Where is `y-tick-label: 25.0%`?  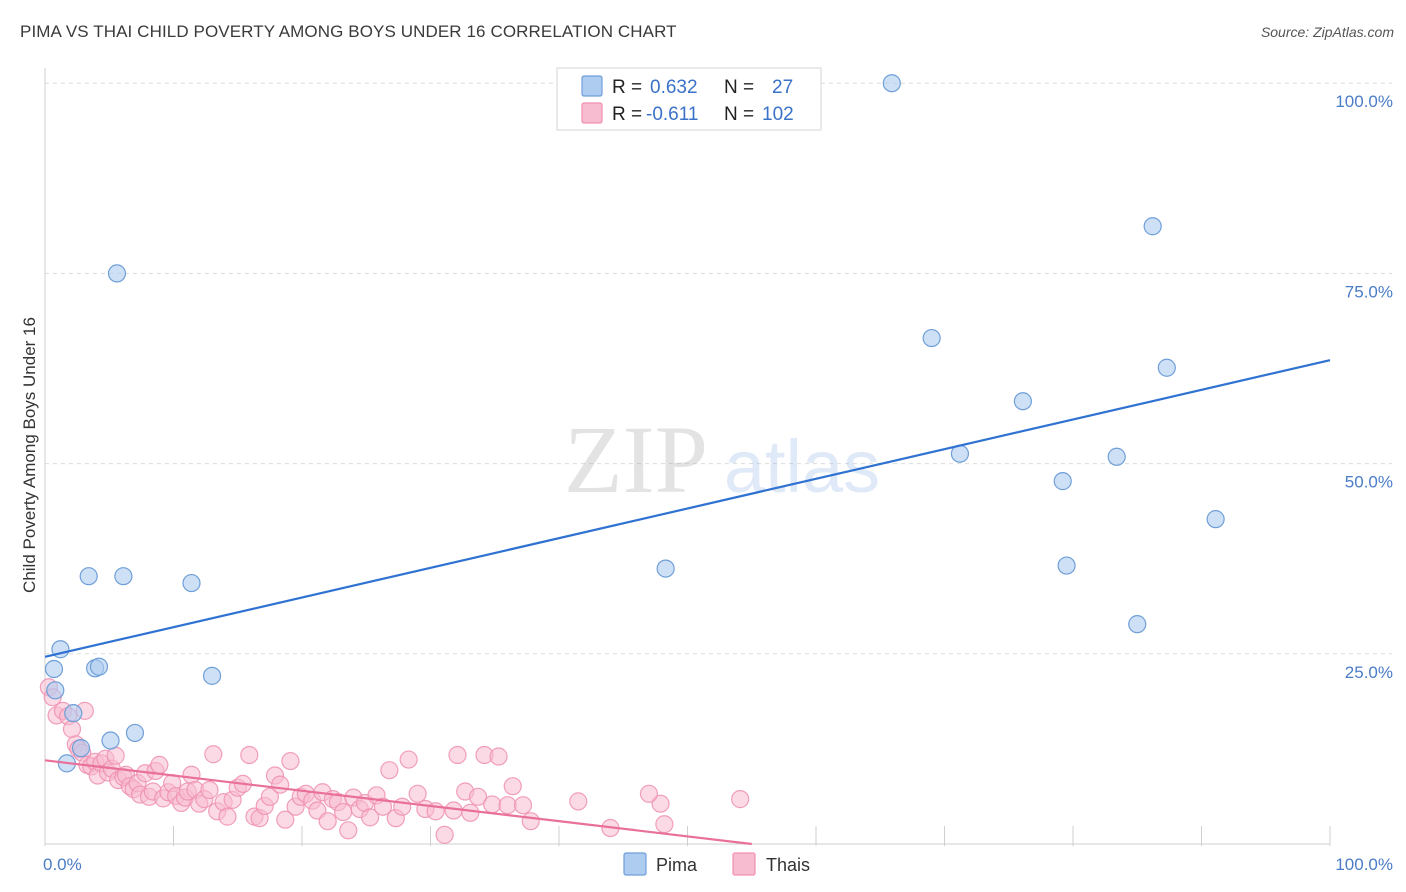 y-tick-label: 25.0% is located at coordinates (1369, 672).